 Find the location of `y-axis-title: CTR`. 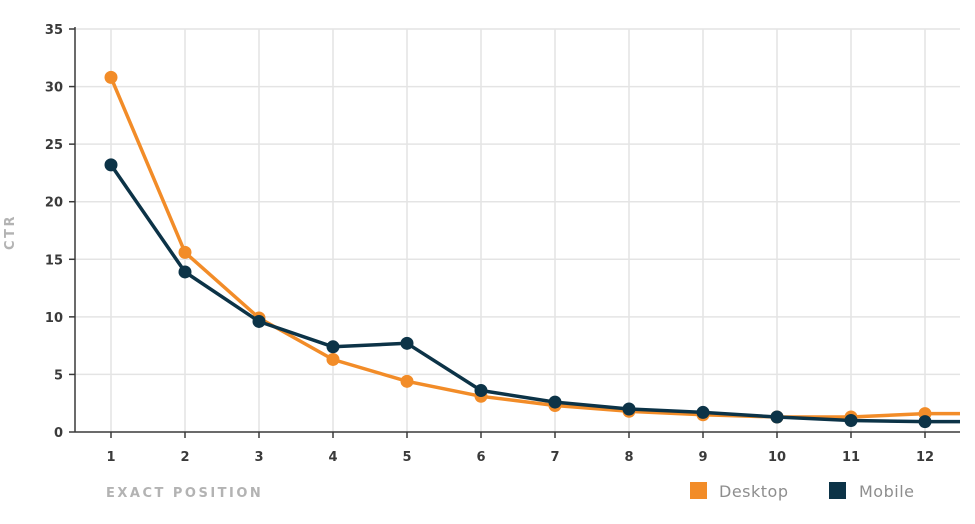

y-axis-title: CTR is located at coordinates (10, 232).